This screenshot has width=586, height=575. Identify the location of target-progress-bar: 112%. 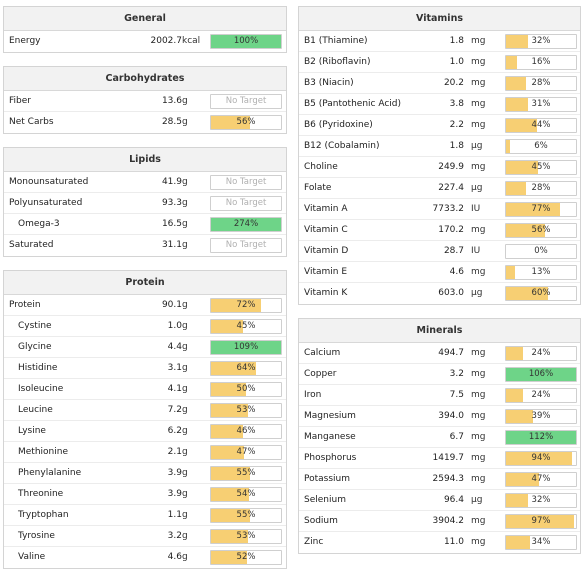
(541, 437).